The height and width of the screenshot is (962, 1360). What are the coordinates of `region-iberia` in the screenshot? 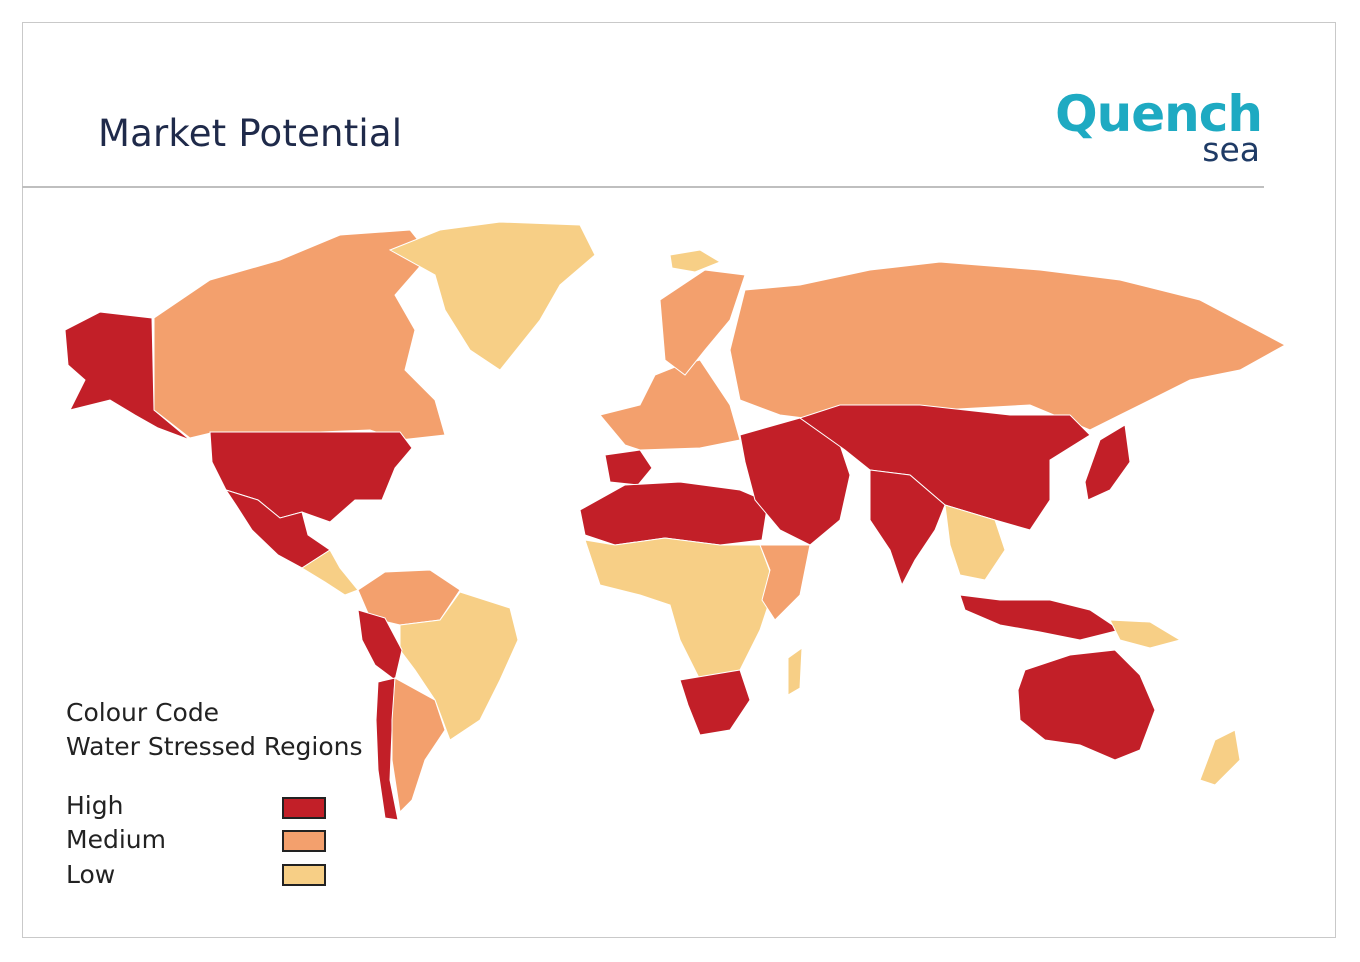 It's located at (628, 467).